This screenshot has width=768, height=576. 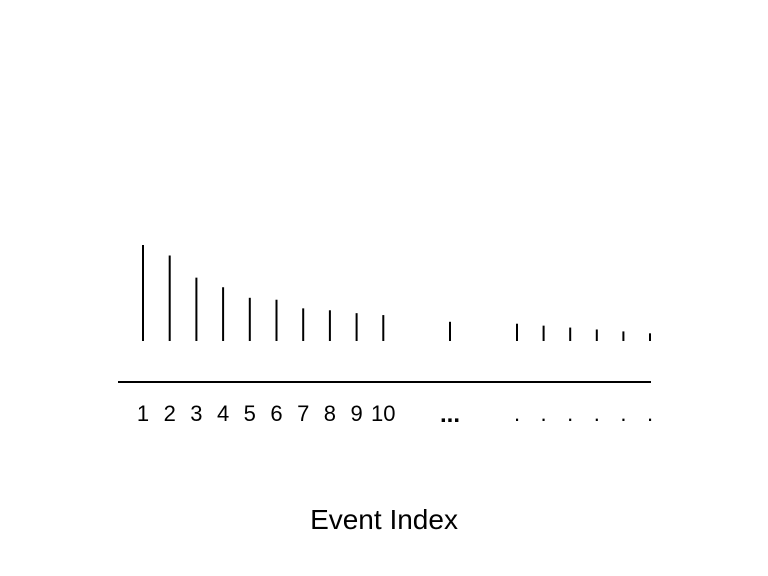 What do you see at coordinates (170, 413) in the screenshot?
I see `event-label-2: 2` at bounding box center [170, 413].